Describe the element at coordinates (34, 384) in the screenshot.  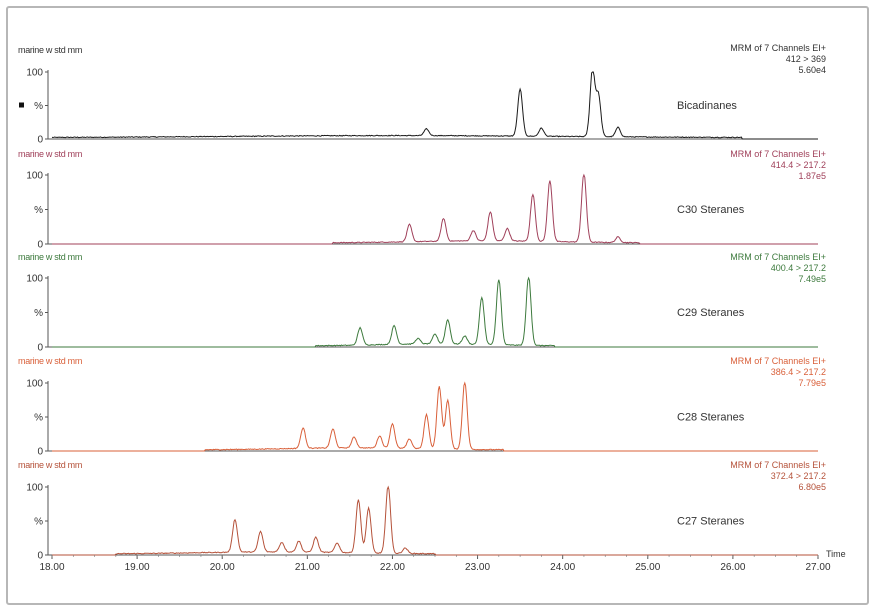
I see `y-tick-label-4-1: 100` at that location.